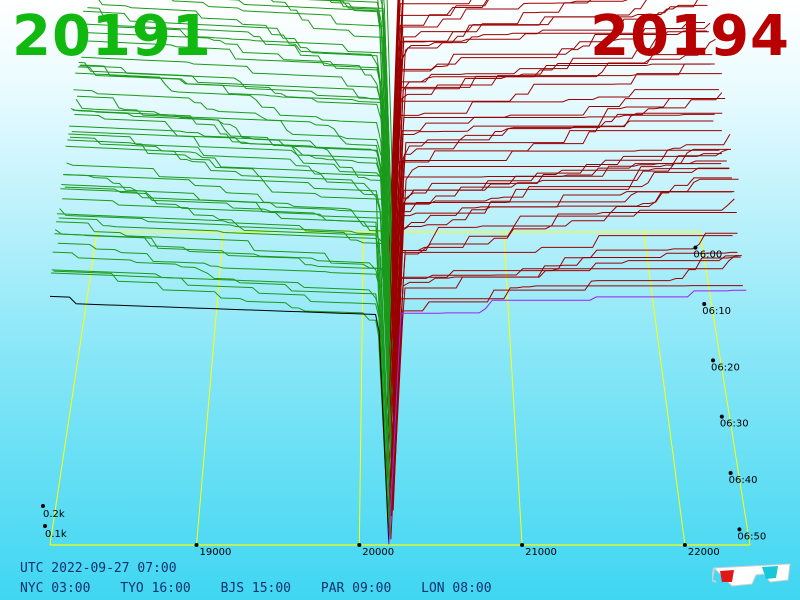 This screenshot has height=600, width=800. What do you see at coordinates (725, 388) in the screenshot?
I see `grid-right-edge` at bounding box center [725, 388].